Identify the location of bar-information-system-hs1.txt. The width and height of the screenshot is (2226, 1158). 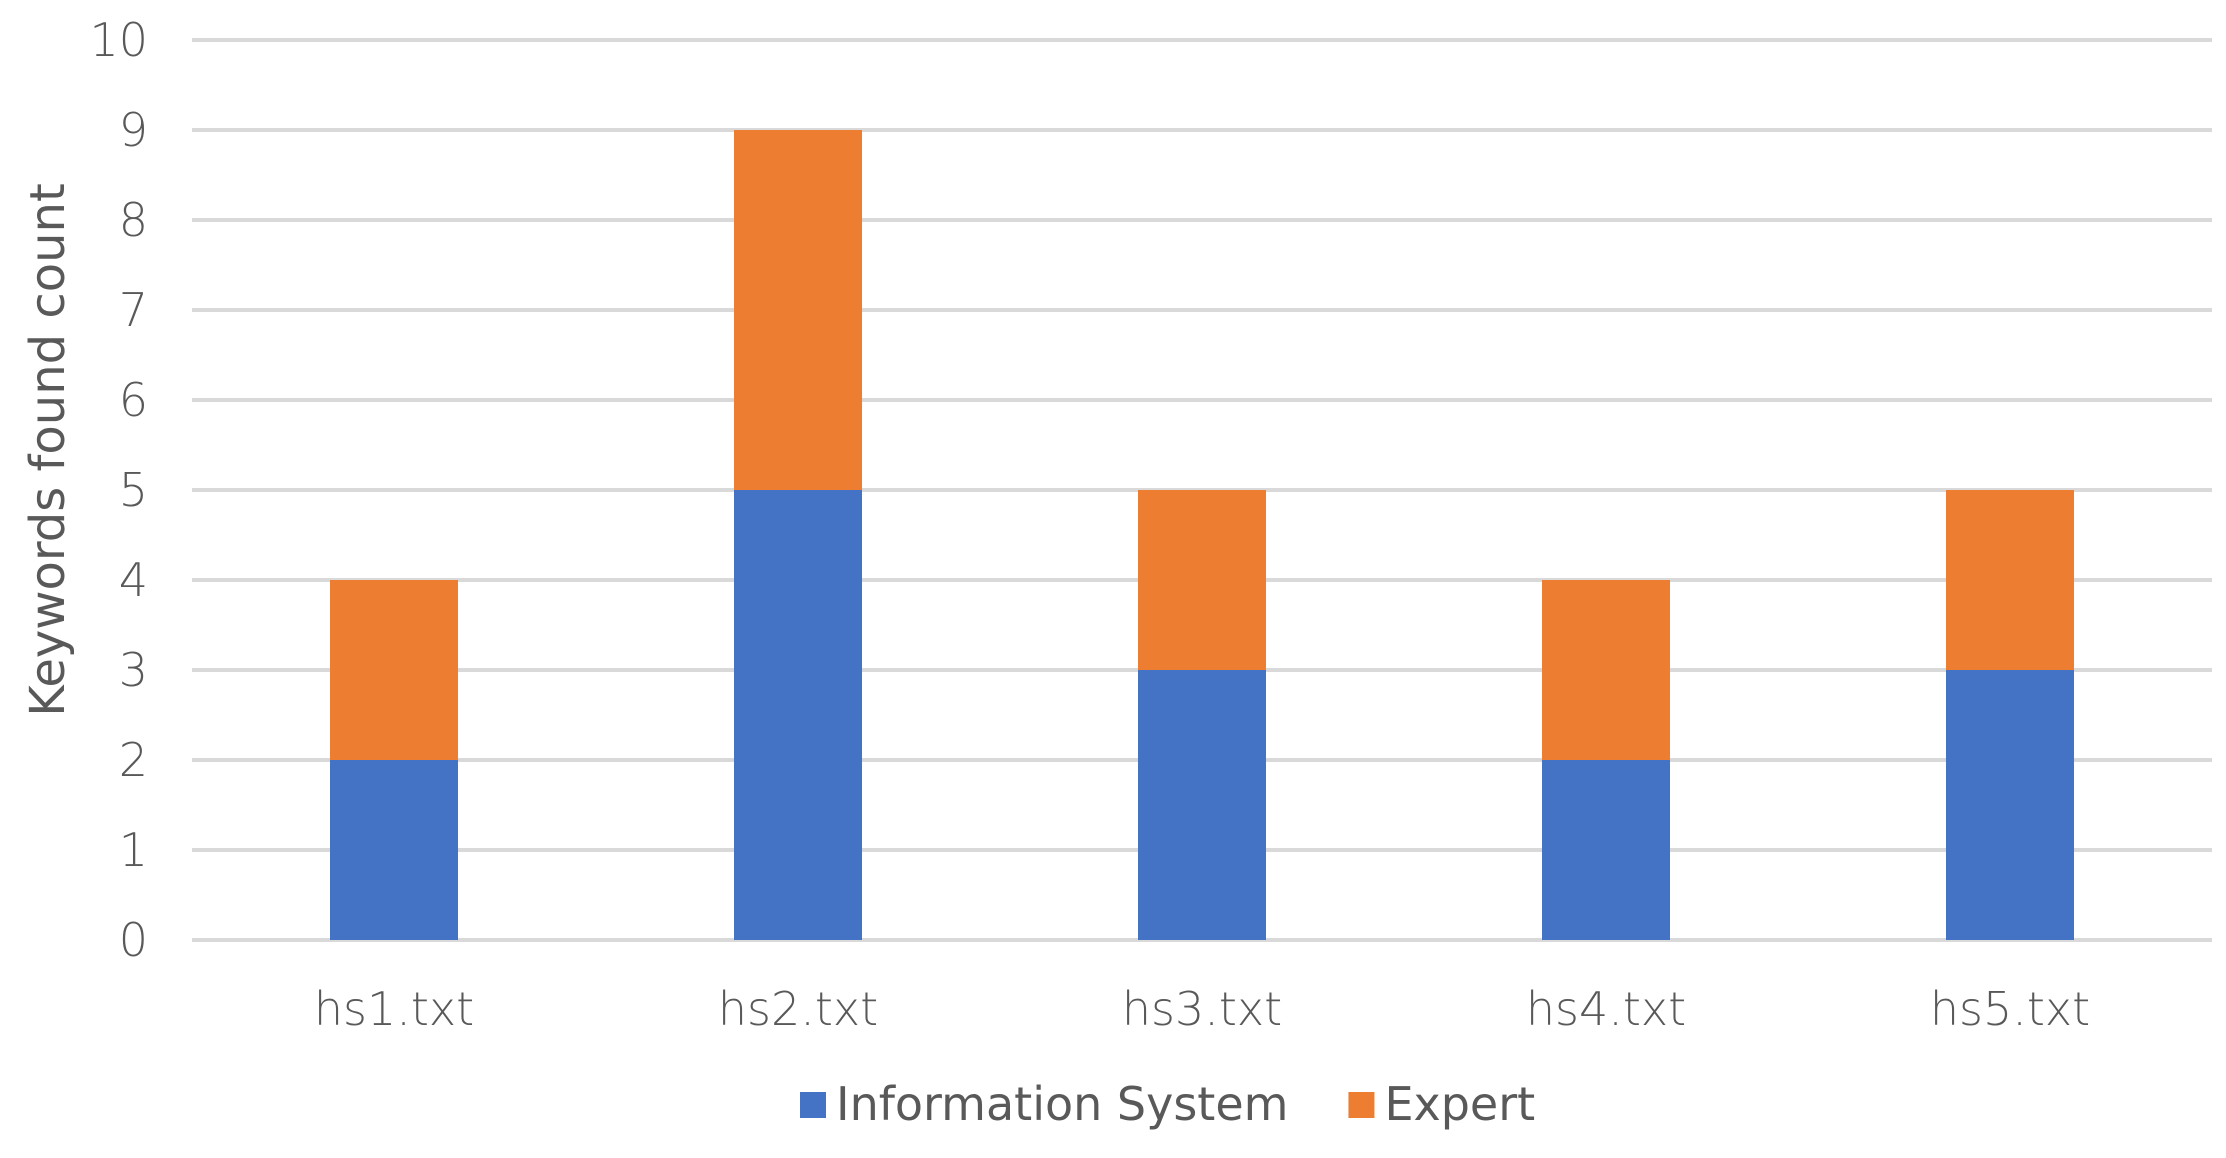
(394, 850).